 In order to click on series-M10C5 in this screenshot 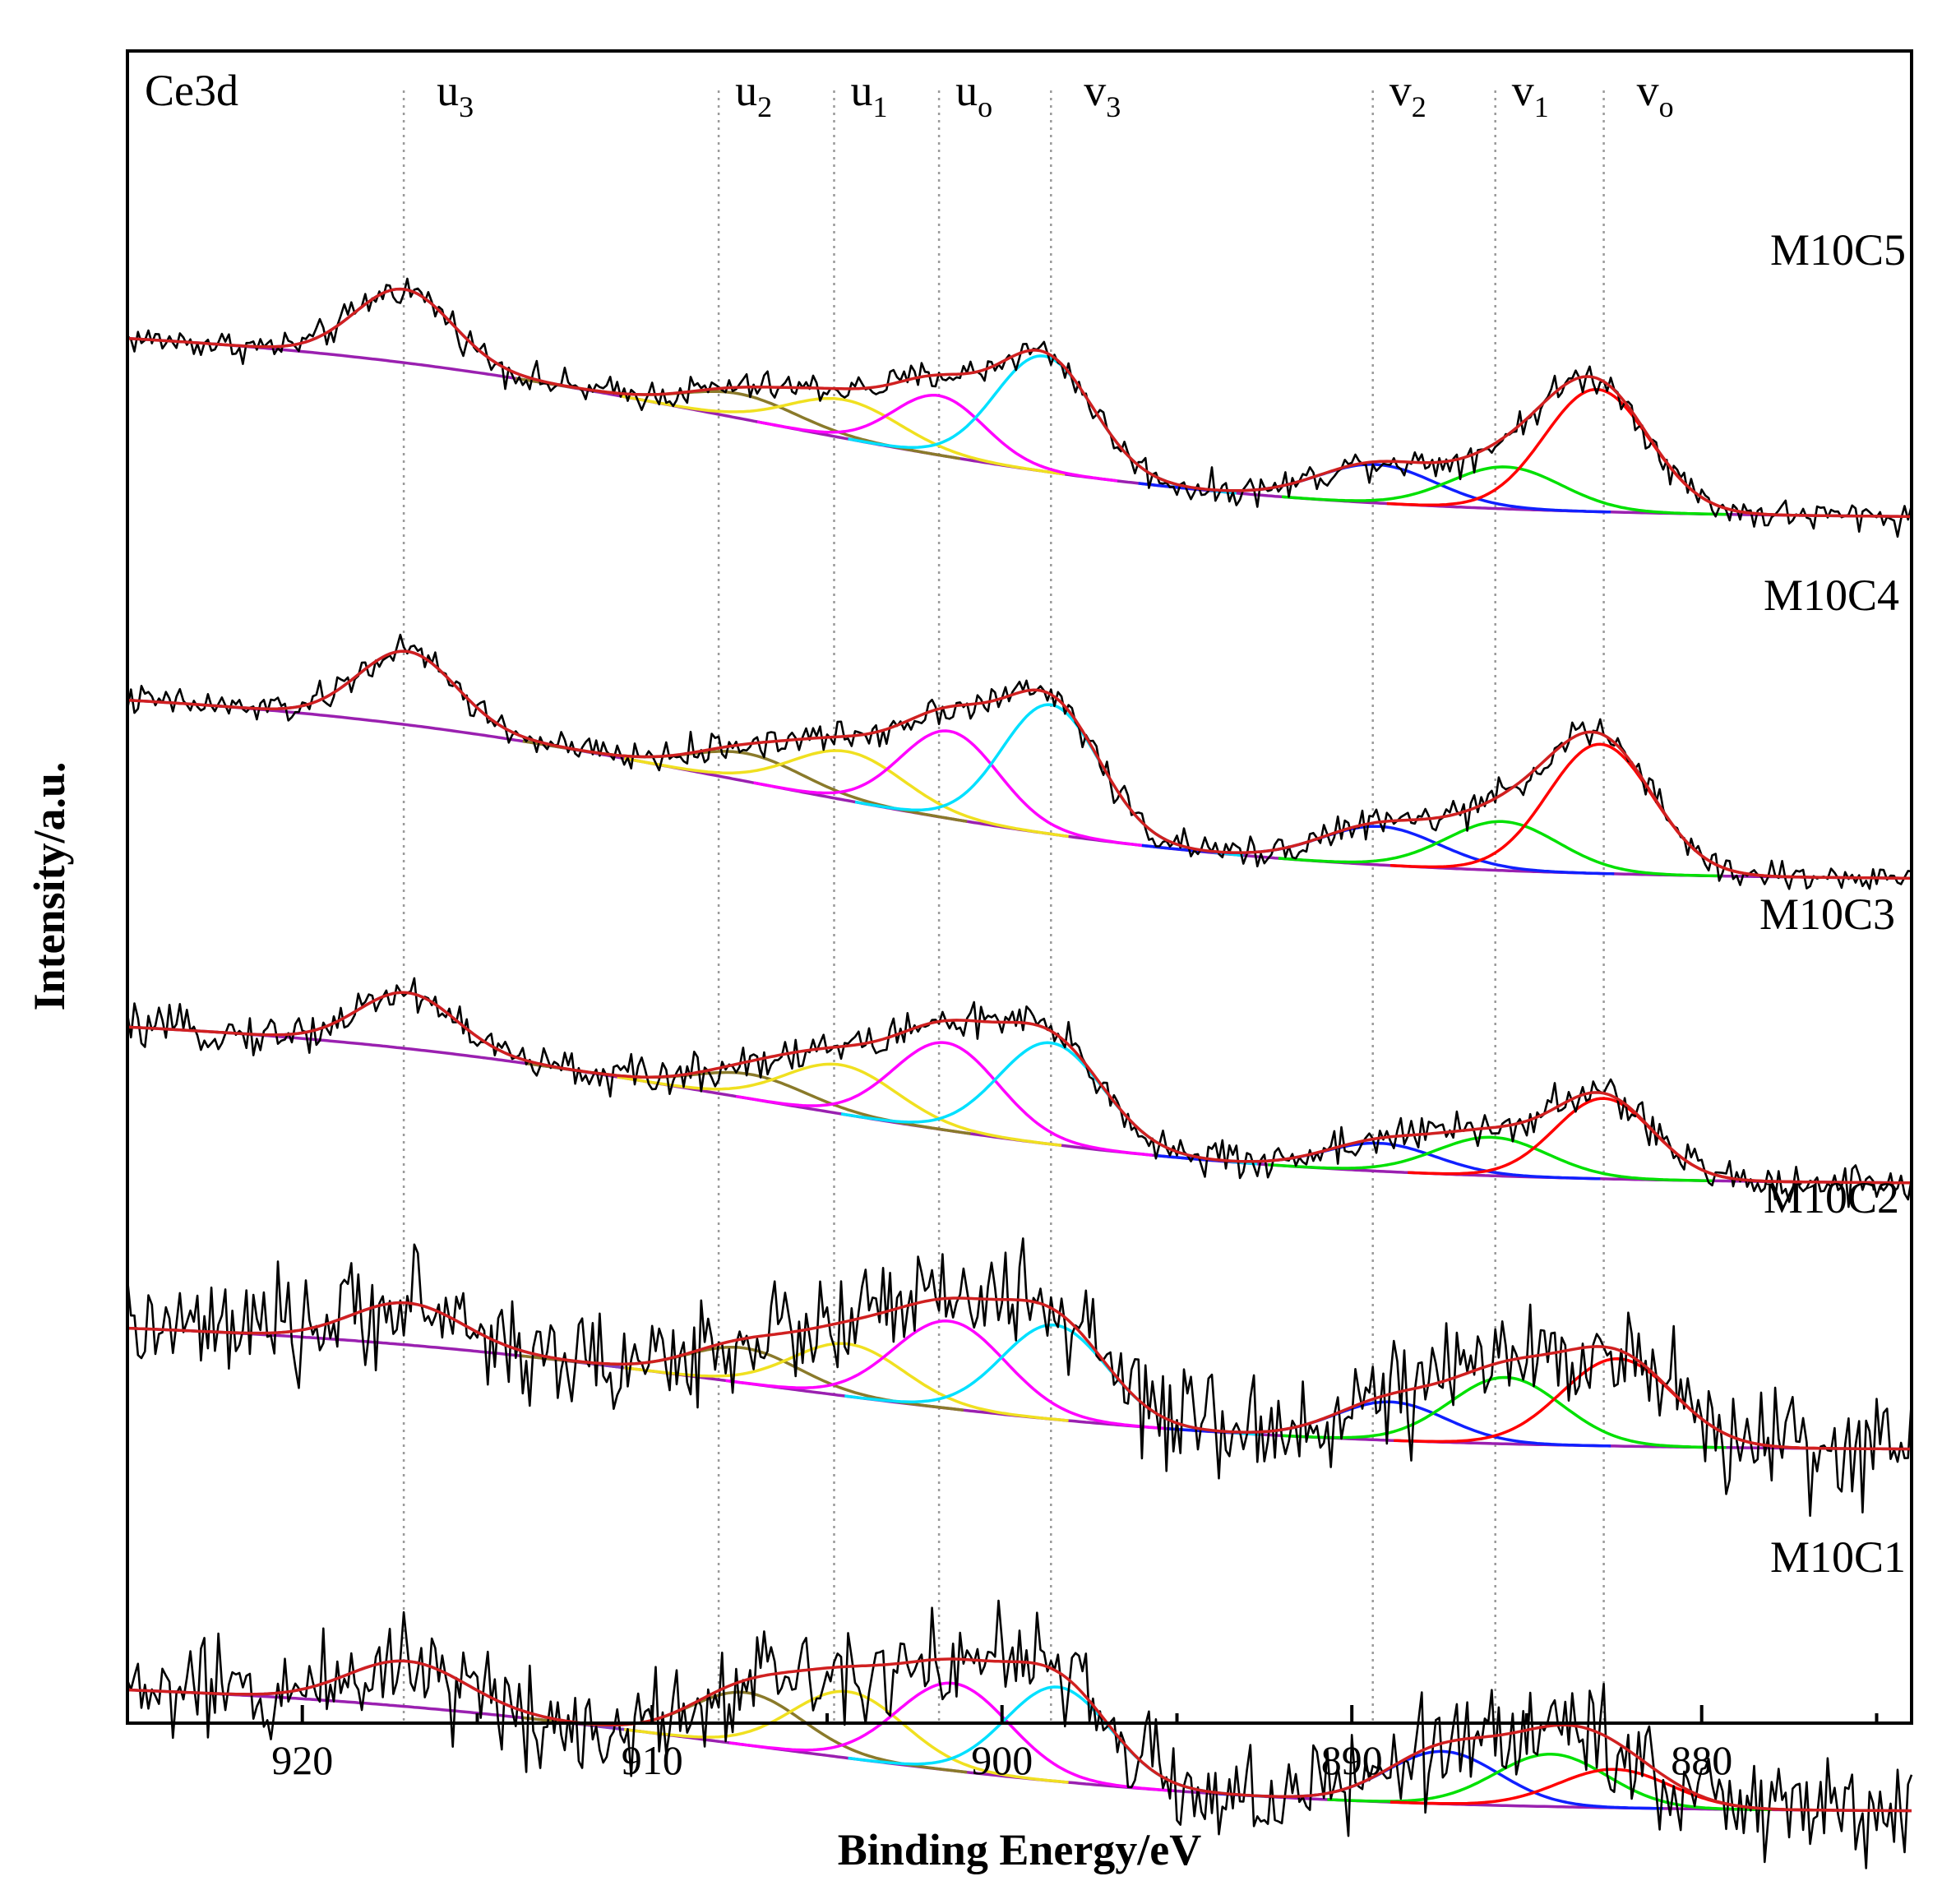, I will do `click(1020, 407)`.